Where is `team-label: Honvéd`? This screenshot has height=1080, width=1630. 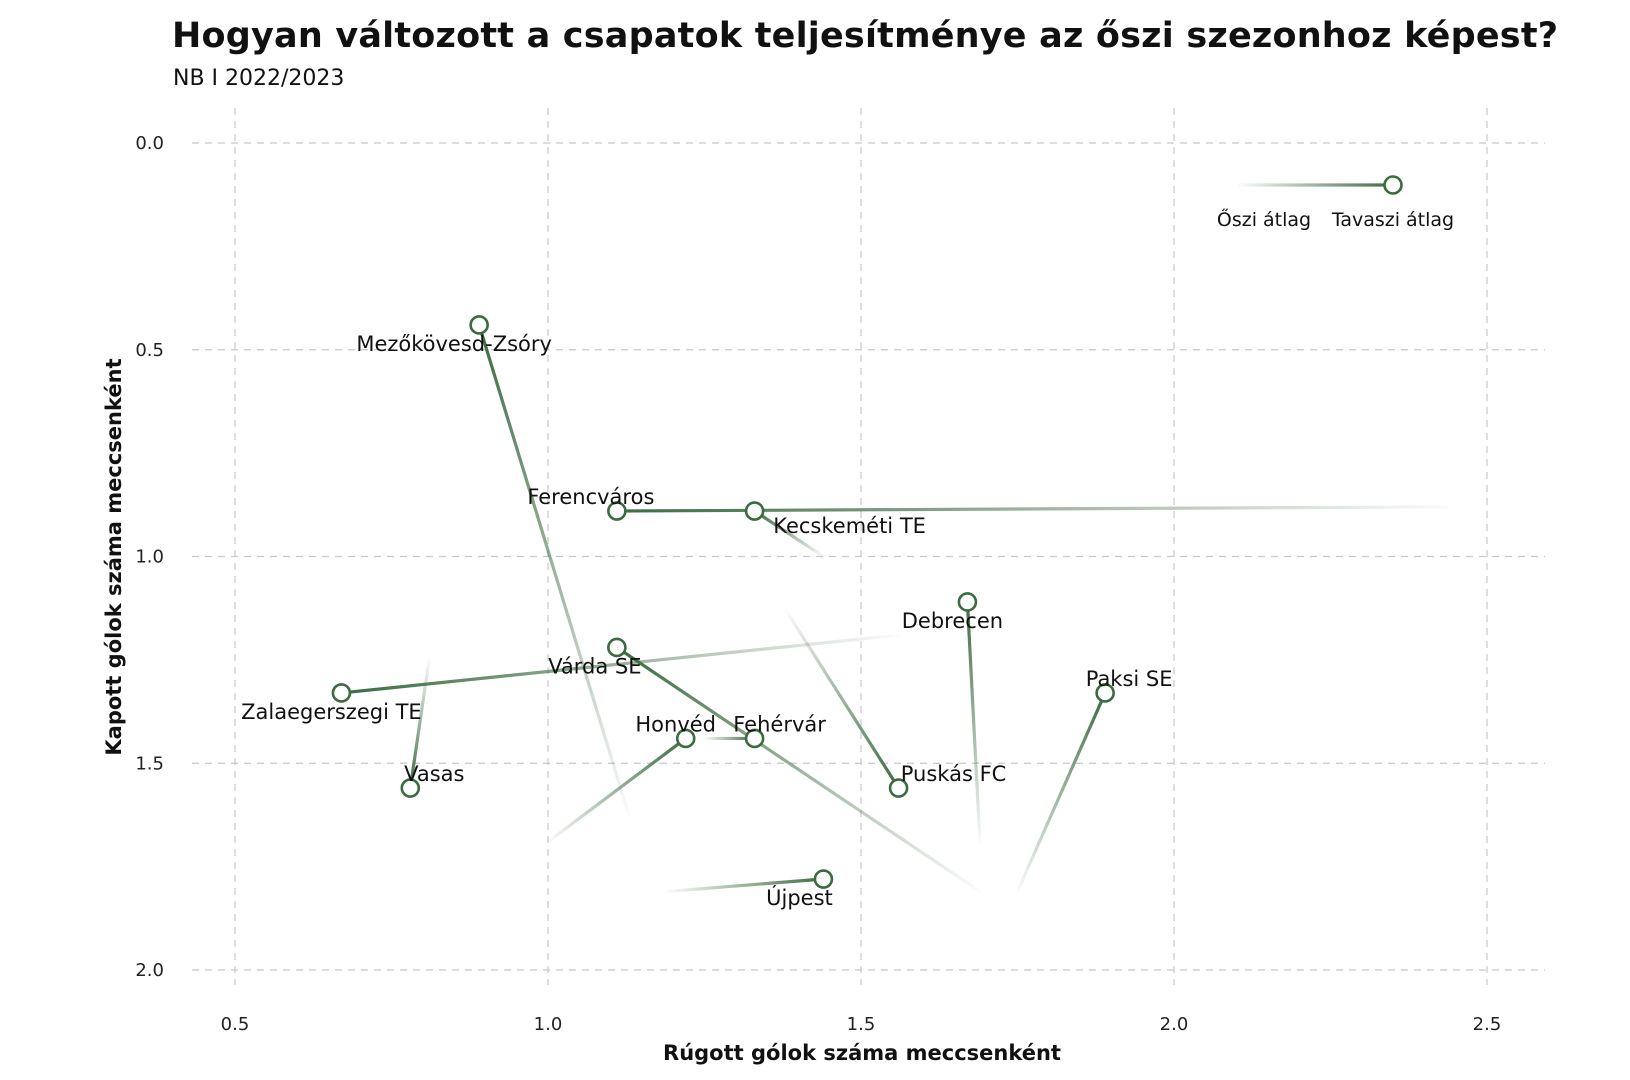 team-label: Honvéd is located at coordinates (675, 724).